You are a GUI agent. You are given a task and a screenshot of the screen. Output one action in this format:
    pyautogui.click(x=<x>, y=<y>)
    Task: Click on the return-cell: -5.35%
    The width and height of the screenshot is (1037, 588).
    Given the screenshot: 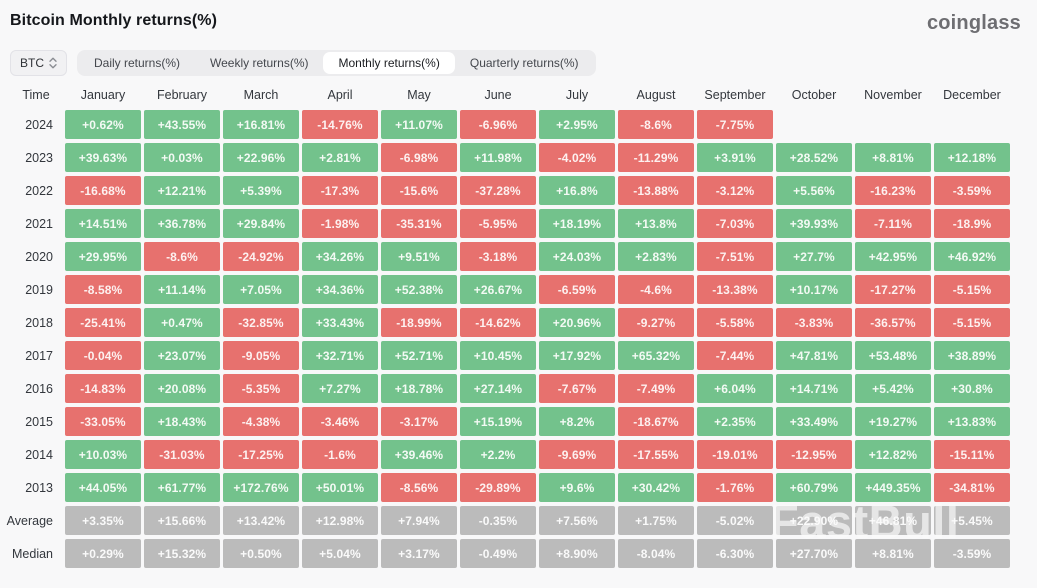 What is the action you would take?
    pyautogui.click(x=261, y=388)
    